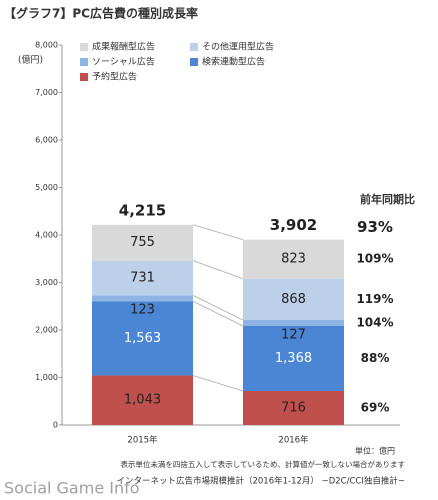  I want to click on data-label: 731, so click(142, 278).